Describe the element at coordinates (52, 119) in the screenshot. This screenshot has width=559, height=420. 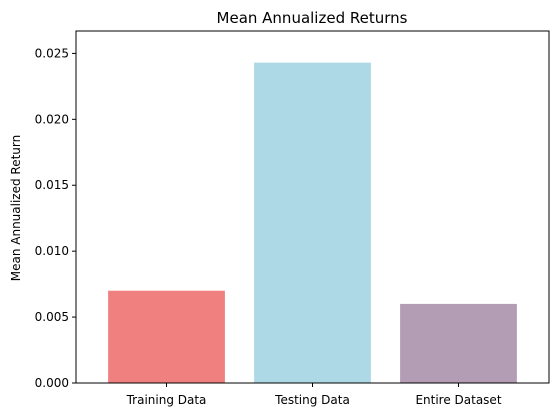
I see `y-tick-label-4: 0.020` at that location.